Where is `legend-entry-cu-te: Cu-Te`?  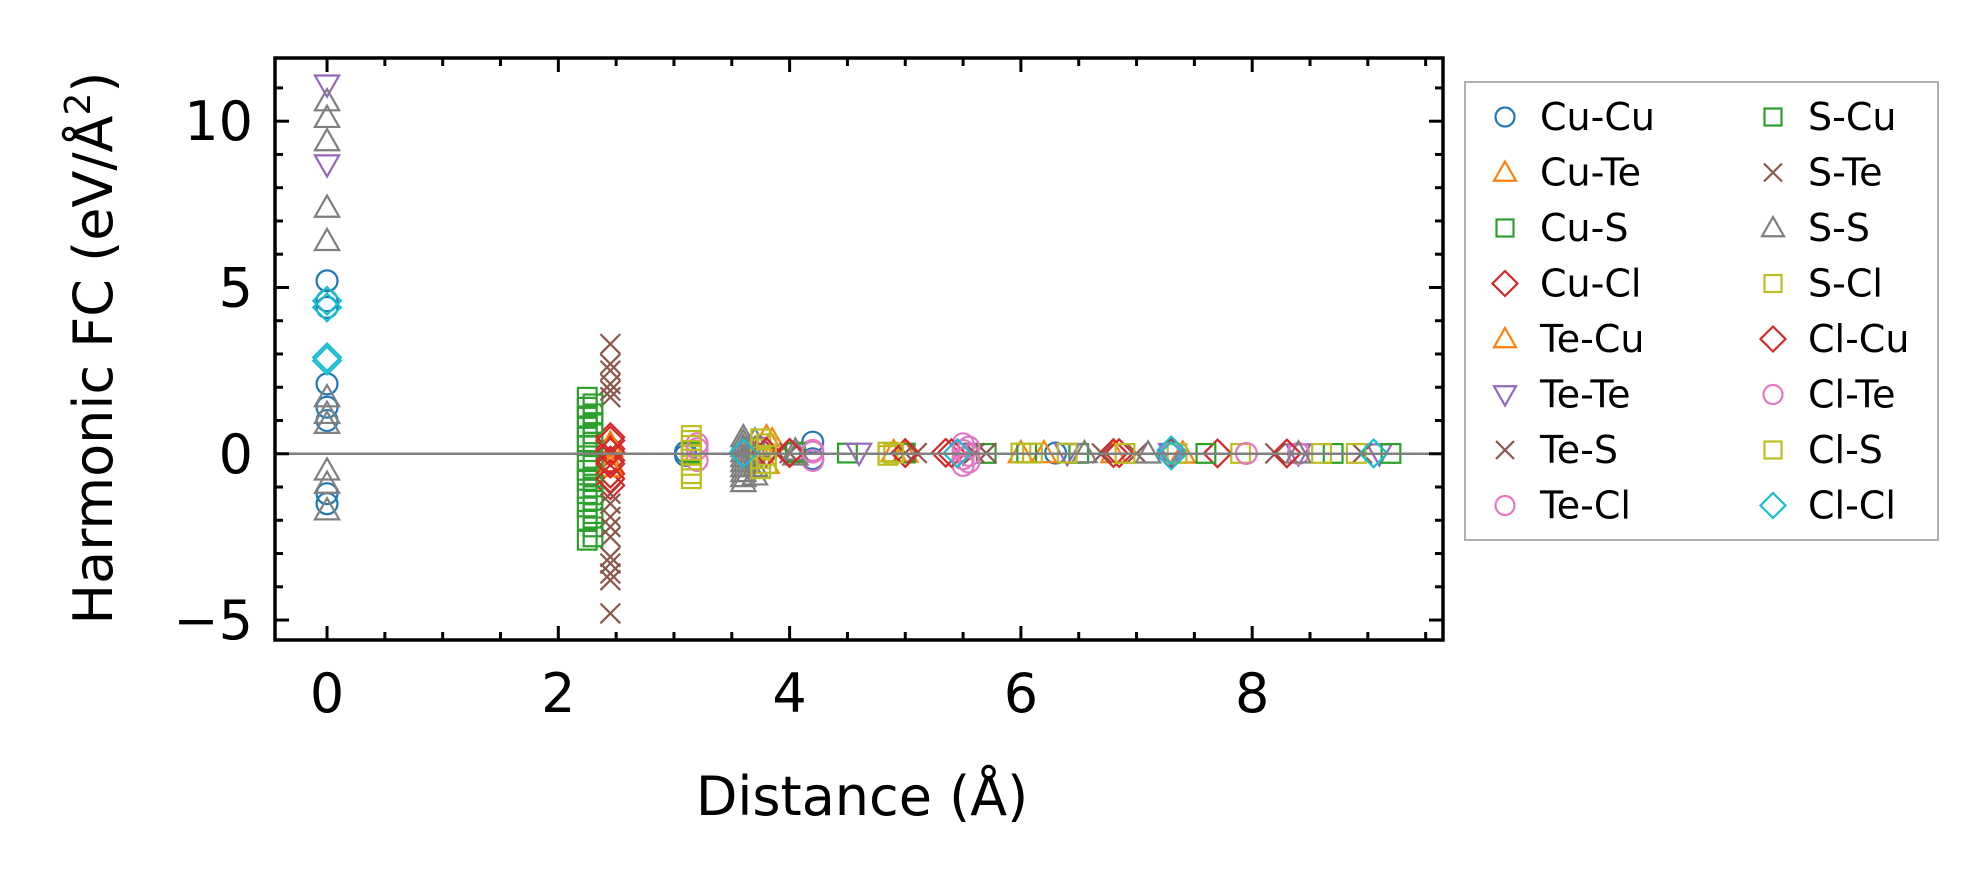 legend-entry-cu-te: Cu-Te is located at coordinates (1566, 173).